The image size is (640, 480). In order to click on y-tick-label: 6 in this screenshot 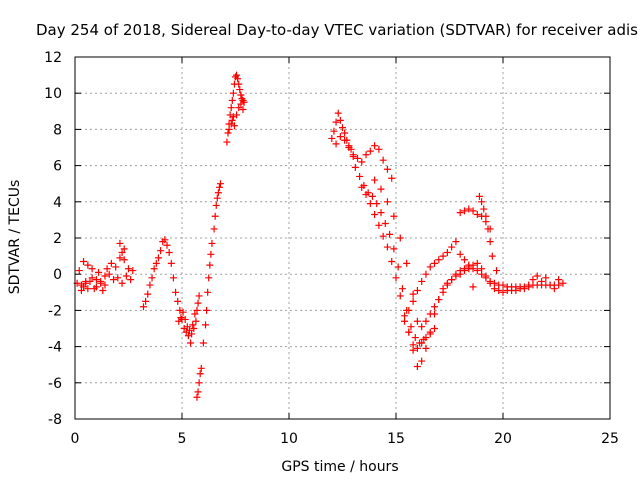, I will do `click(57, 167)`.